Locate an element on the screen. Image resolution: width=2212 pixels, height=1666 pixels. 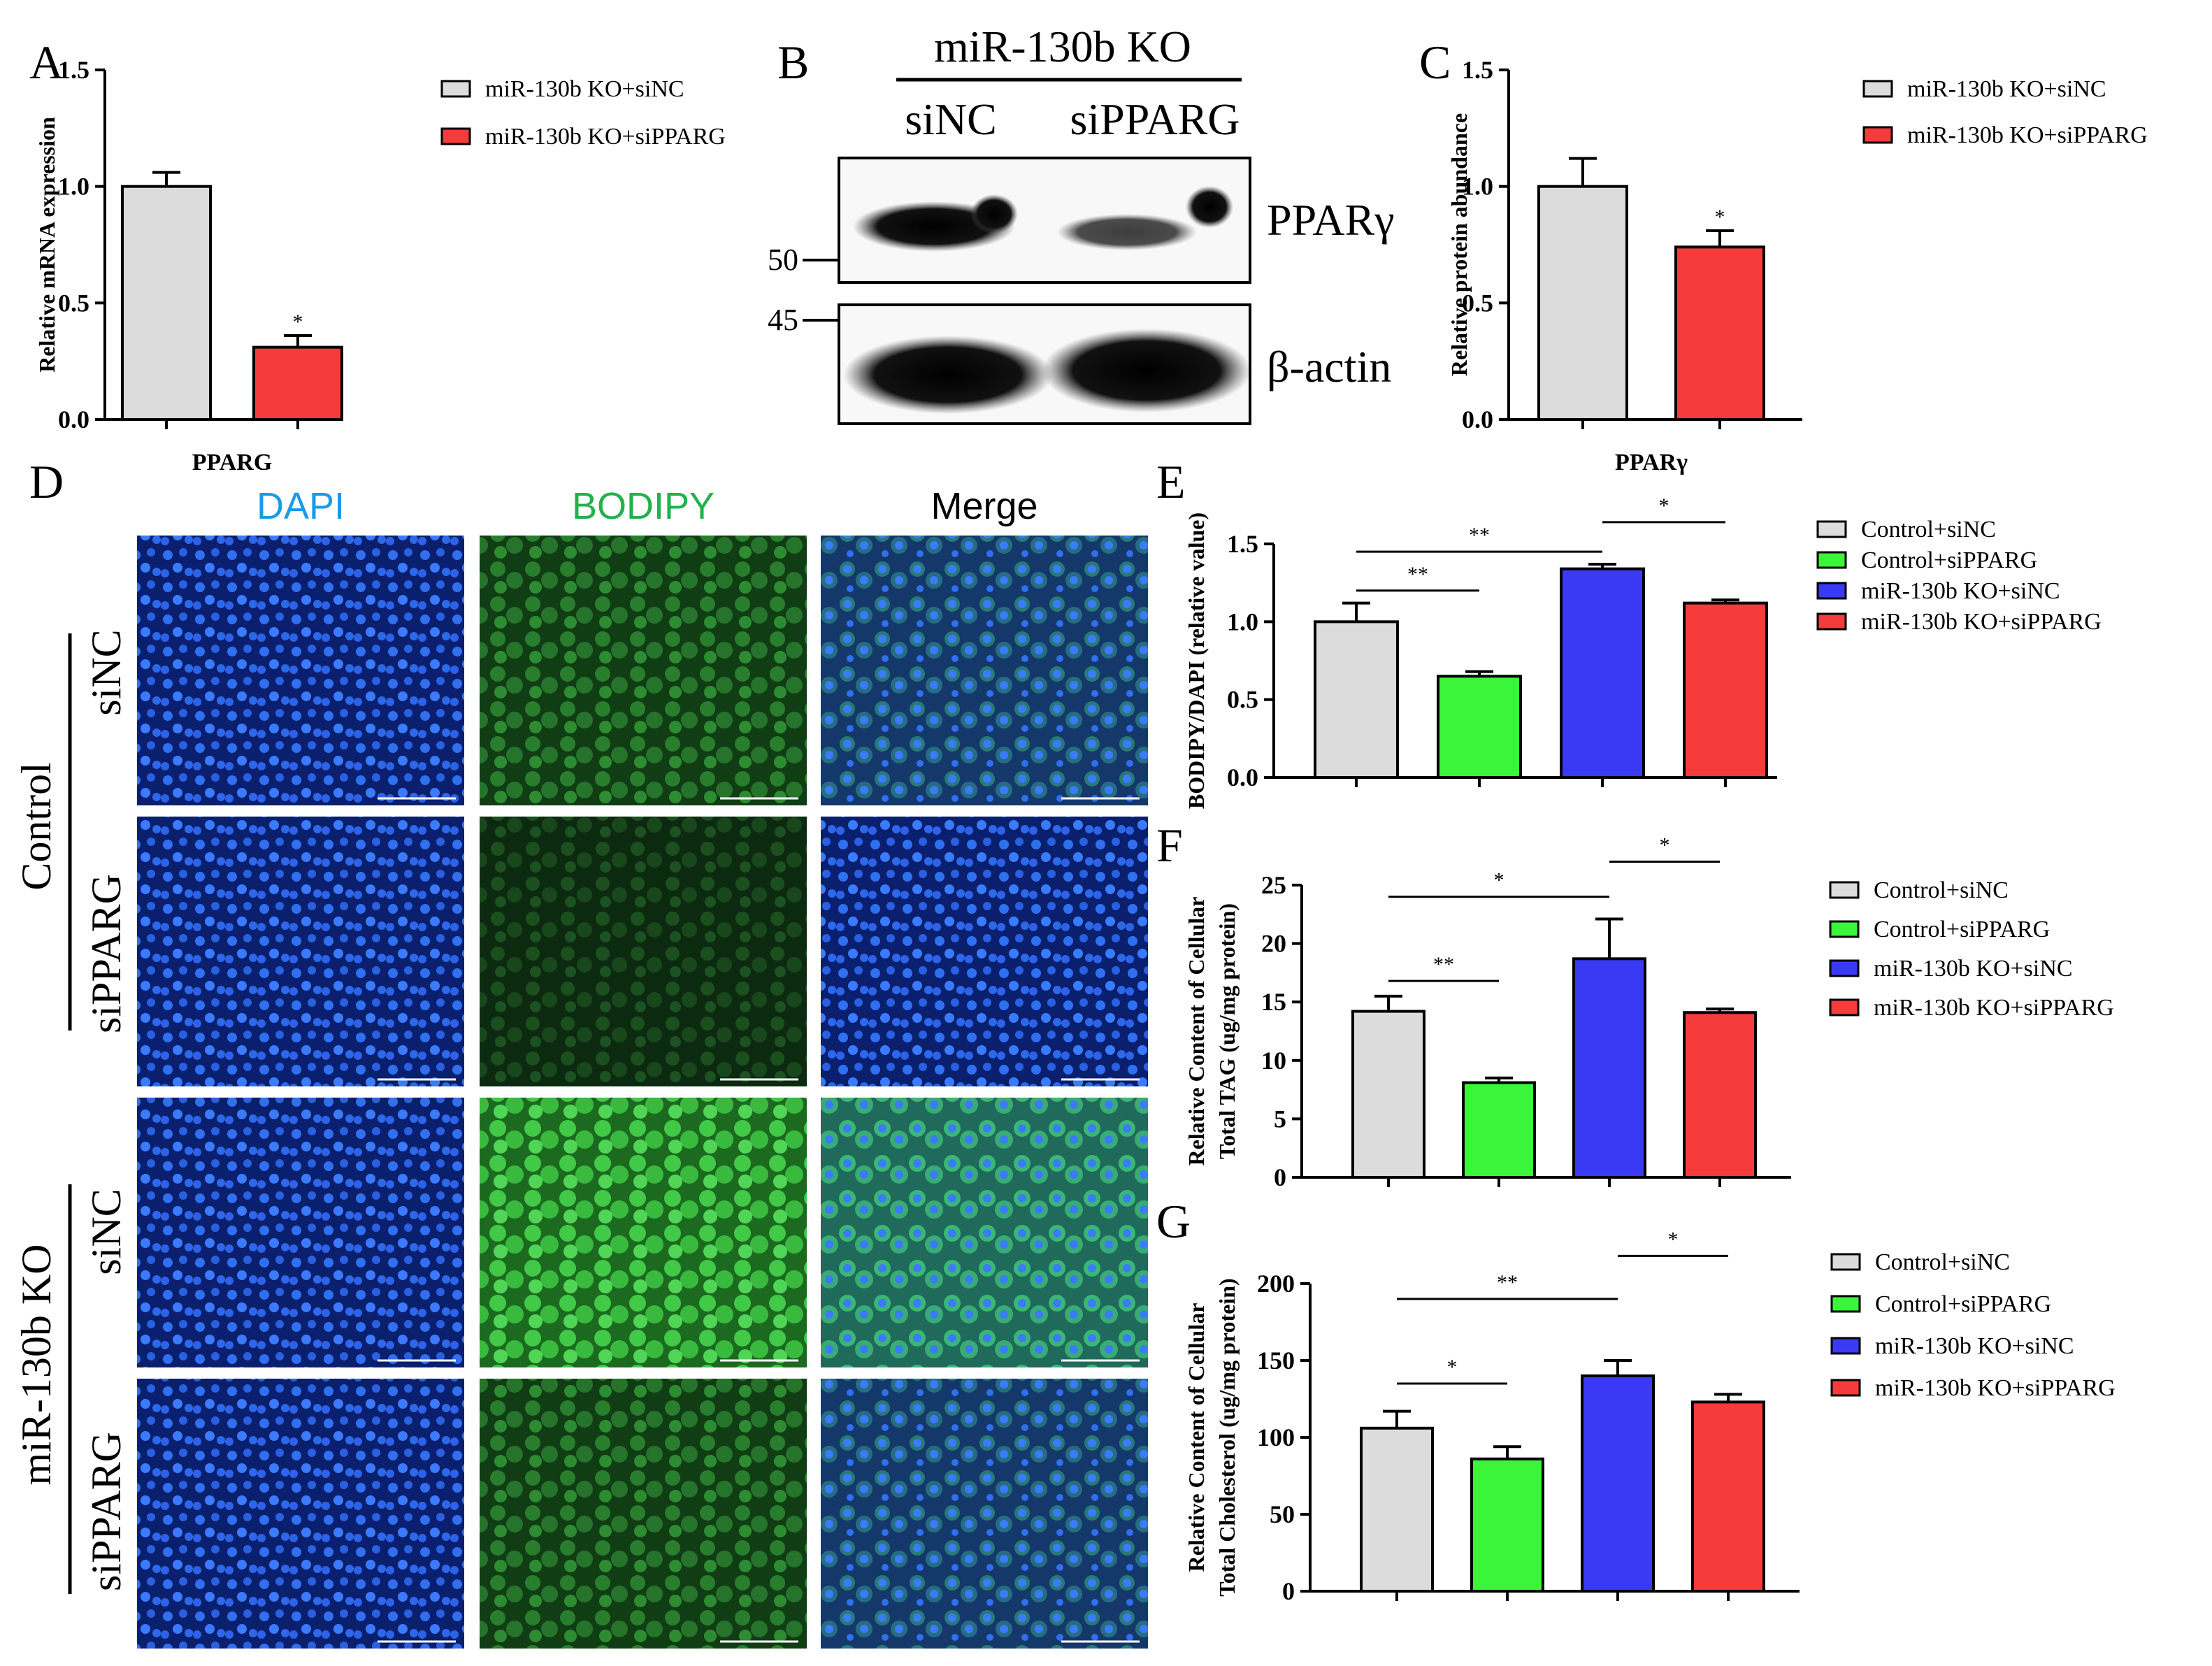
band-actin-sipparg is located at coordinates (1146, 370).